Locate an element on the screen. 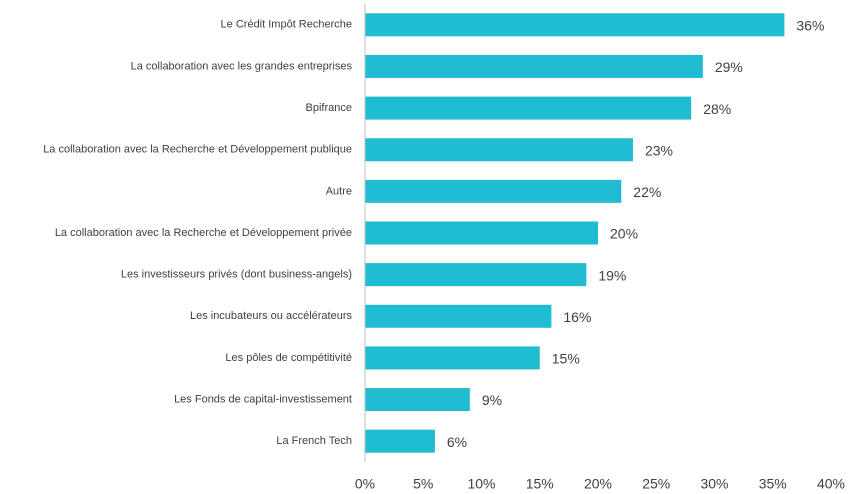 The width and height of the screenshot is (851, 494). value-label: 19% is located at coordinates (612, 275).